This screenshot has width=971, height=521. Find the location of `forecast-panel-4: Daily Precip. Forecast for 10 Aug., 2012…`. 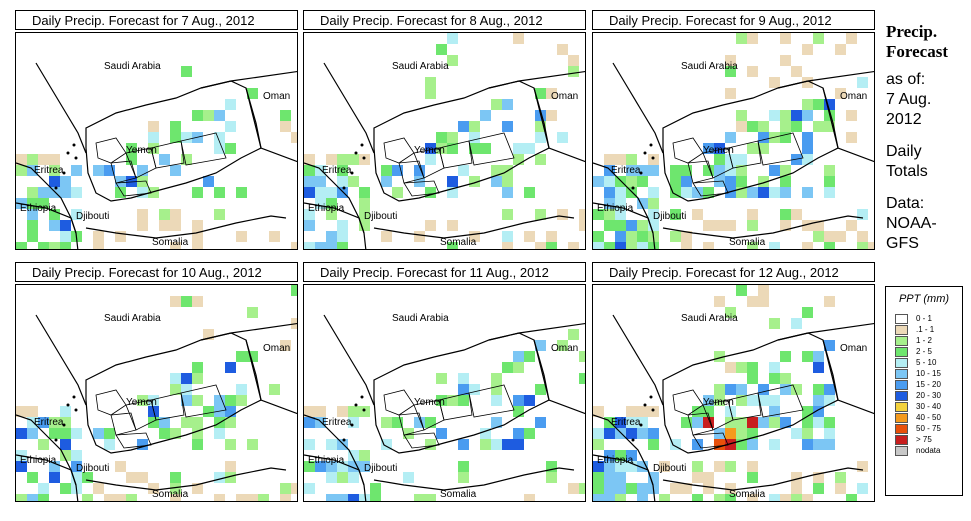

forecast-panel-4: Daily Precip. Forecast for 10 Aug., 2012… is located at coordinates (156, 382).